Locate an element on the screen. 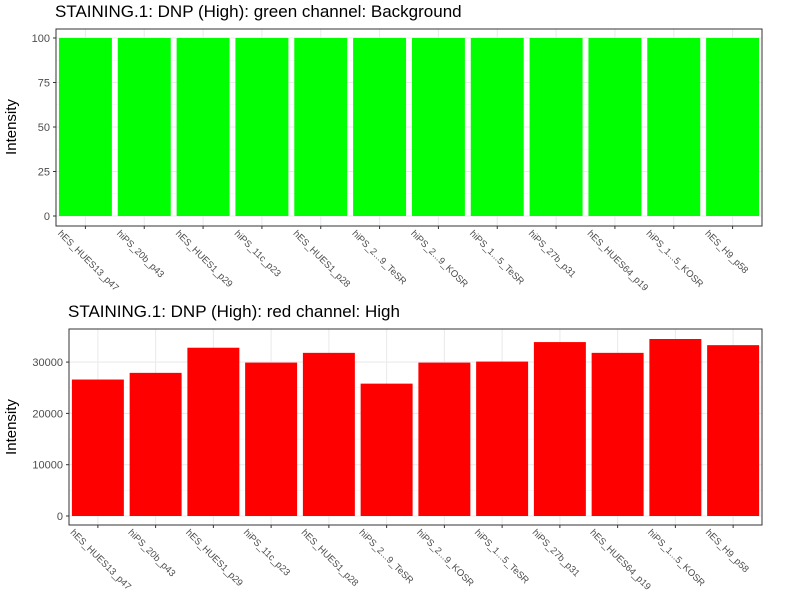 This screenshot has height=600, width=800. y-axis-label-red: Intensity is located at coordinates (11, 427).